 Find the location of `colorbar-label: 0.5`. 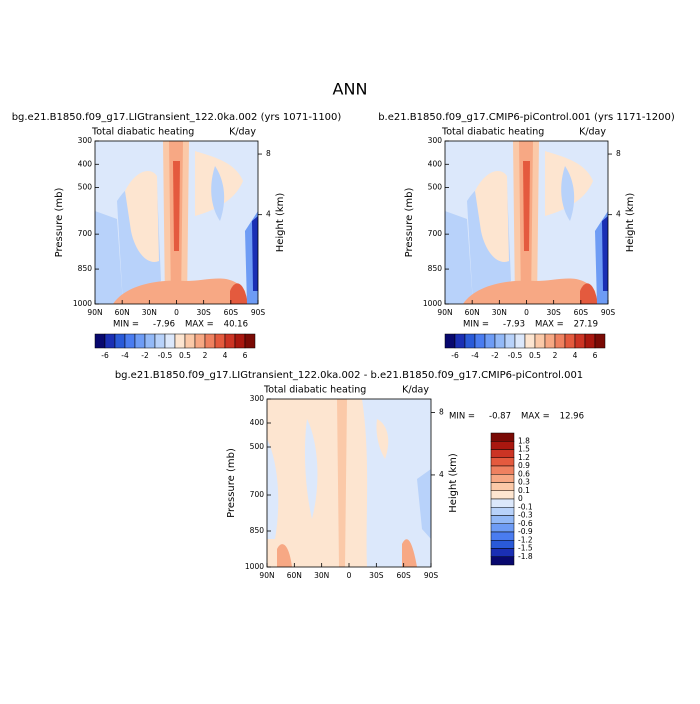

colorbar-label: 0.5 is located at coordinates (185, 355).